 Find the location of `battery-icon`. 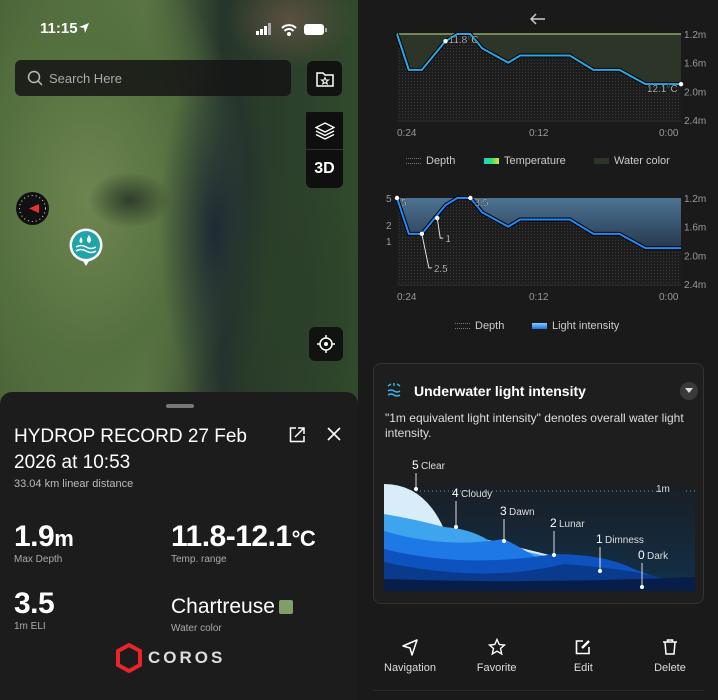

battery-icon is located at coordinates (315, 29).